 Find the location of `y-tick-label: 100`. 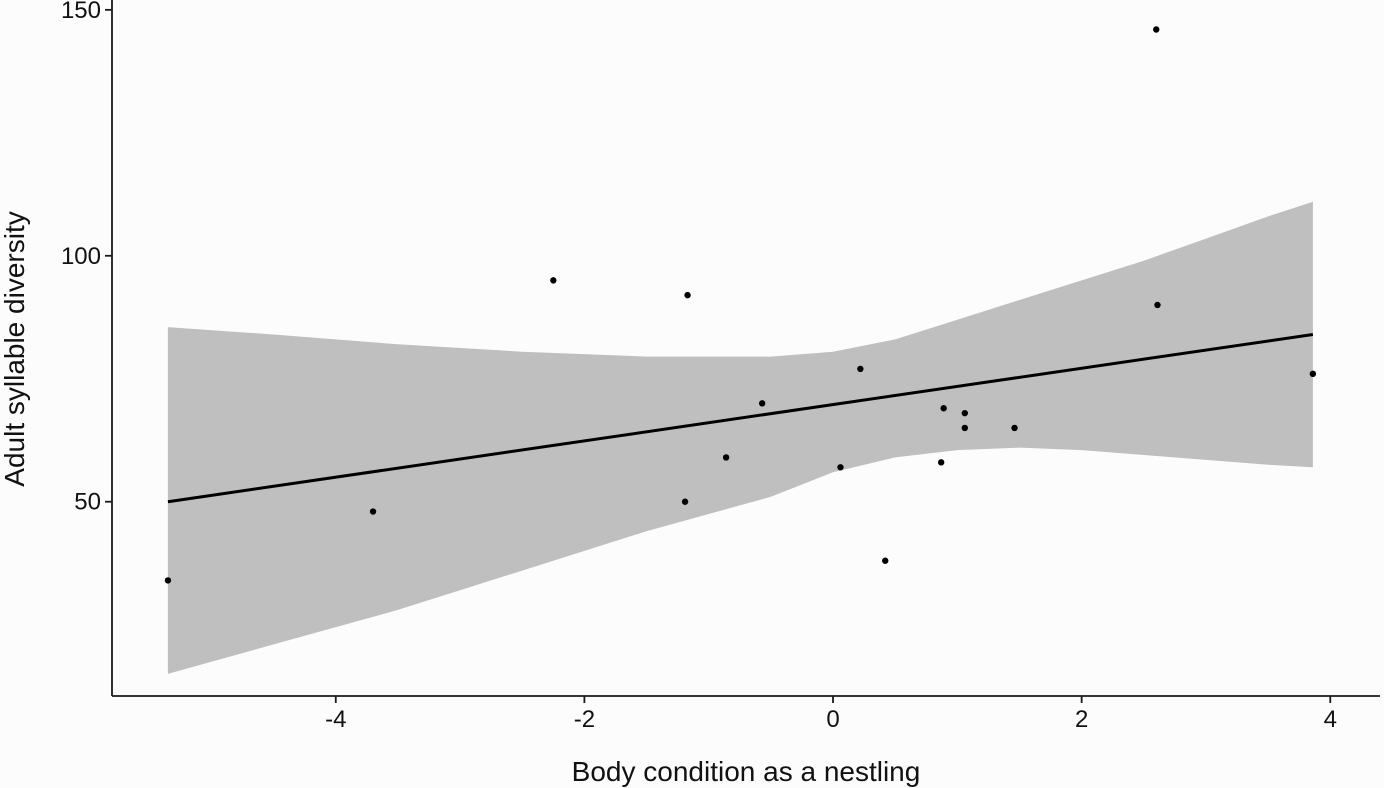

y-tick-label: 100 is located at coordinates (81, 256).